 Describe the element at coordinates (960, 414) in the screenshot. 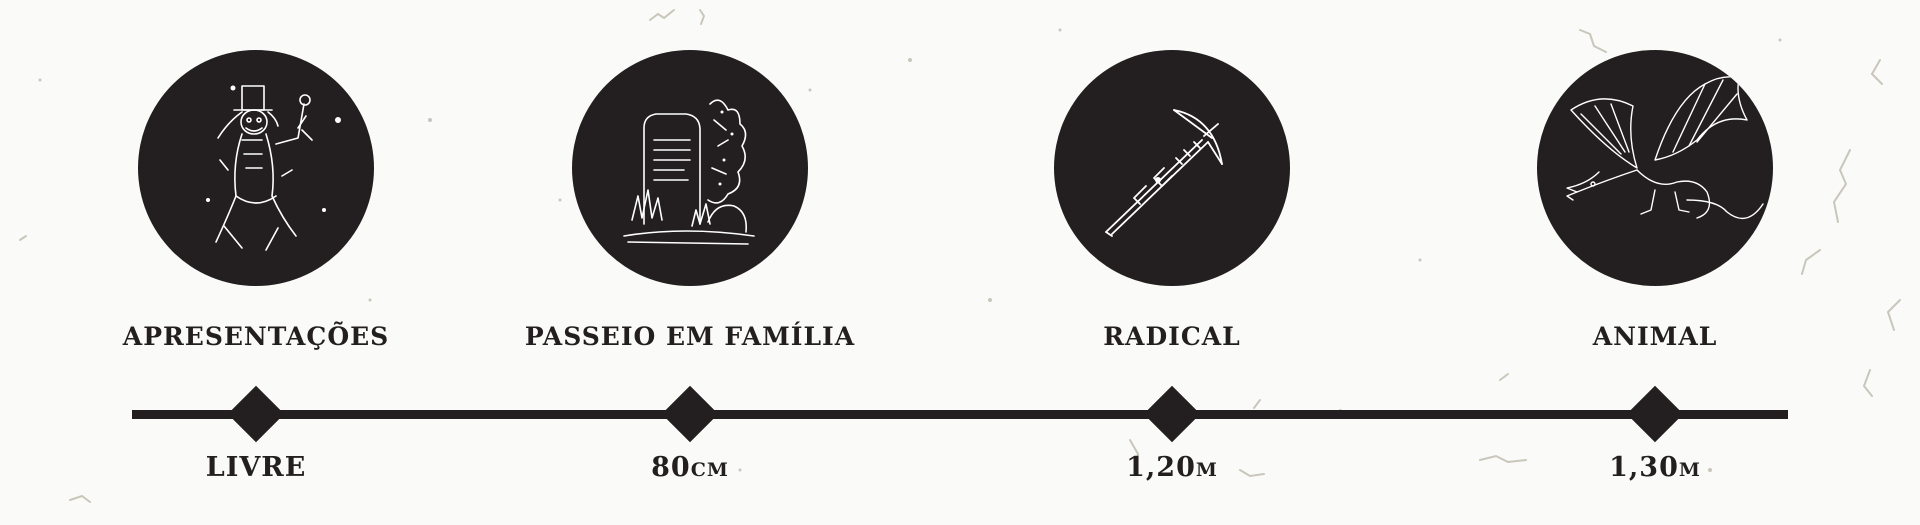

I see `timeline-bar` at that location.